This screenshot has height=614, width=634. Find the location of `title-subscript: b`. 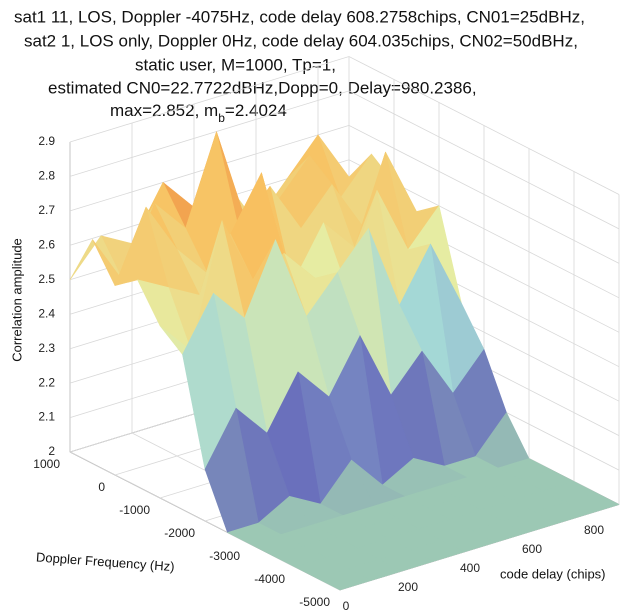

title-subscript: b is located at coordinates (221, 118).